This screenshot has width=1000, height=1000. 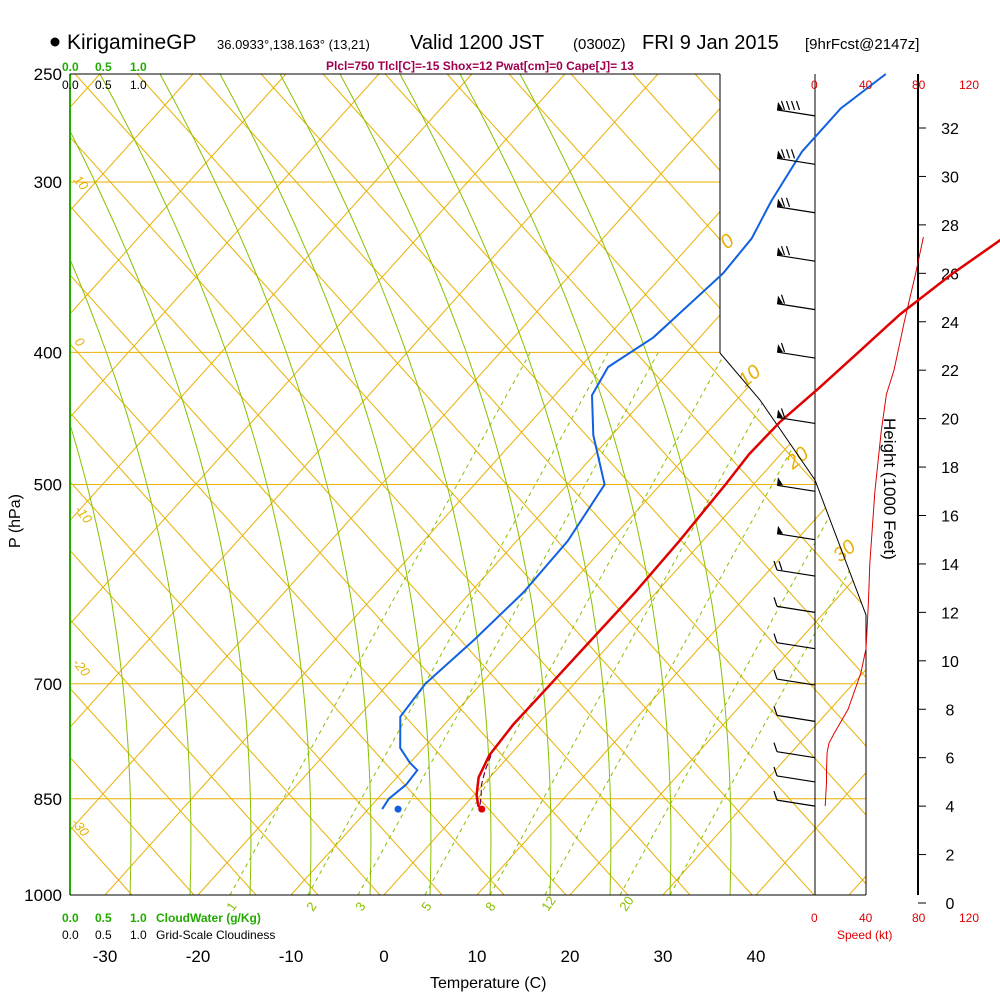 I want to click on height-tick-label: 10, so click(x=950, y=662).